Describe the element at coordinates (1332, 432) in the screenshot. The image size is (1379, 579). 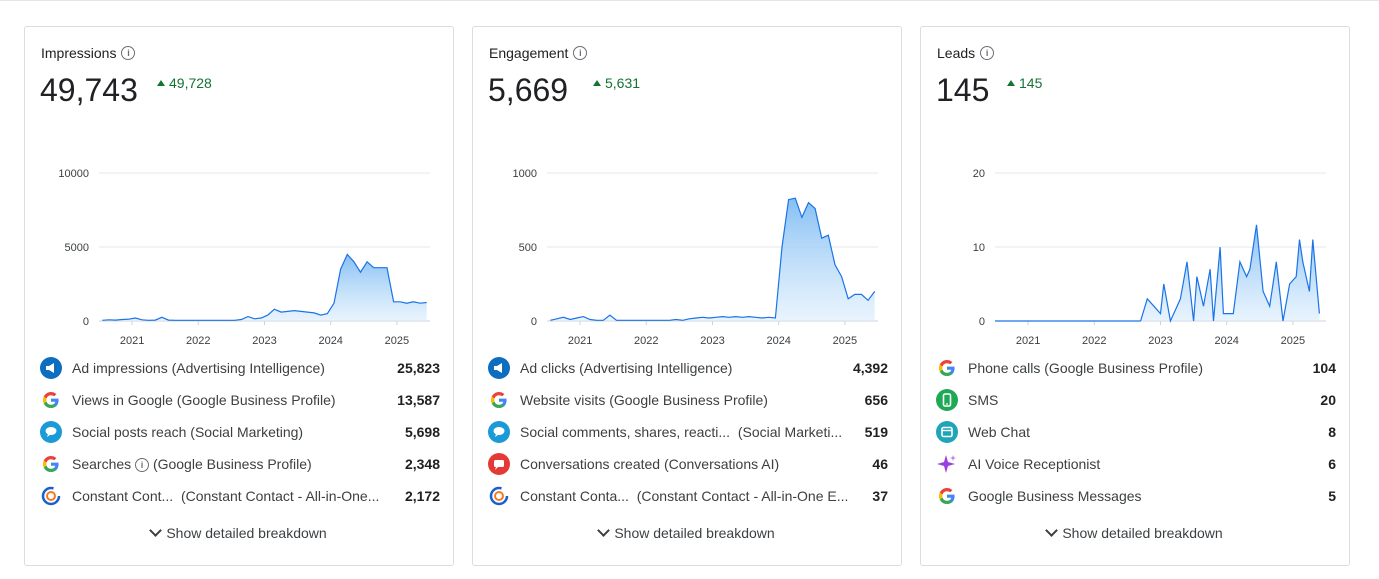
I see `list-item-value: 8` at that location.